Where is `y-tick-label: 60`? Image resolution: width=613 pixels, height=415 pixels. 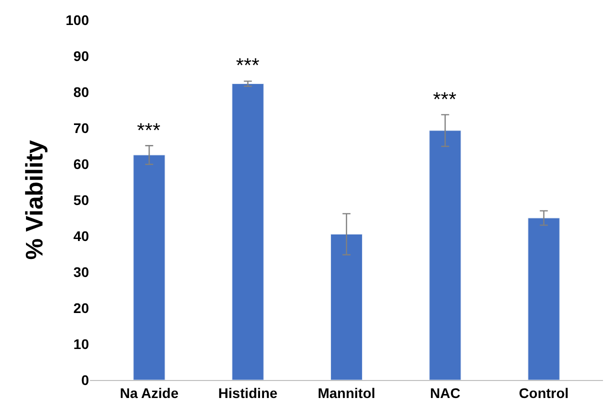
y-tick-label: 60 is located at coordinates (81, 164).